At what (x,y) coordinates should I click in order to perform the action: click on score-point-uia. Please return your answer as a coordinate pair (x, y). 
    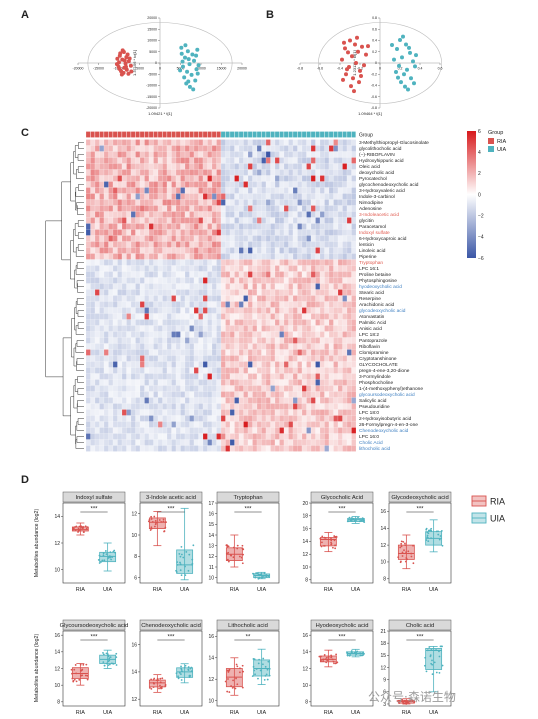
    Looking at the image, I should click on (416, 55).